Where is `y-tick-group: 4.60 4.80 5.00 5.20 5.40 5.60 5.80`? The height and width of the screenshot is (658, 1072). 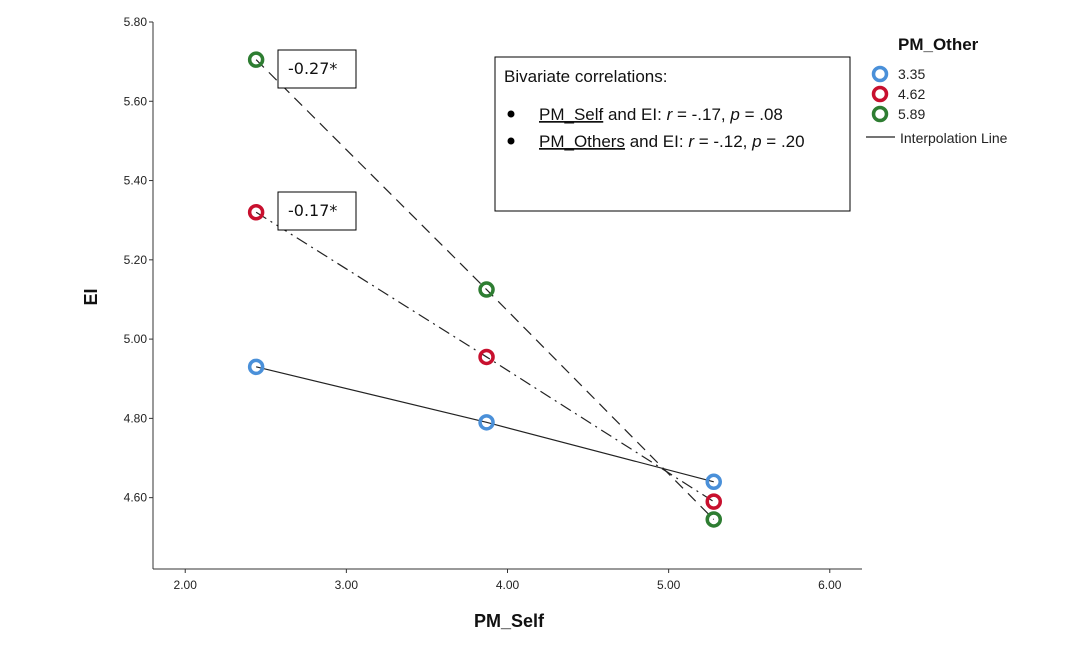 y-tick-group: 4.60 4.80 5.00 5.20 5.40 5.60 5.80 is located at coordinates (138, 260).